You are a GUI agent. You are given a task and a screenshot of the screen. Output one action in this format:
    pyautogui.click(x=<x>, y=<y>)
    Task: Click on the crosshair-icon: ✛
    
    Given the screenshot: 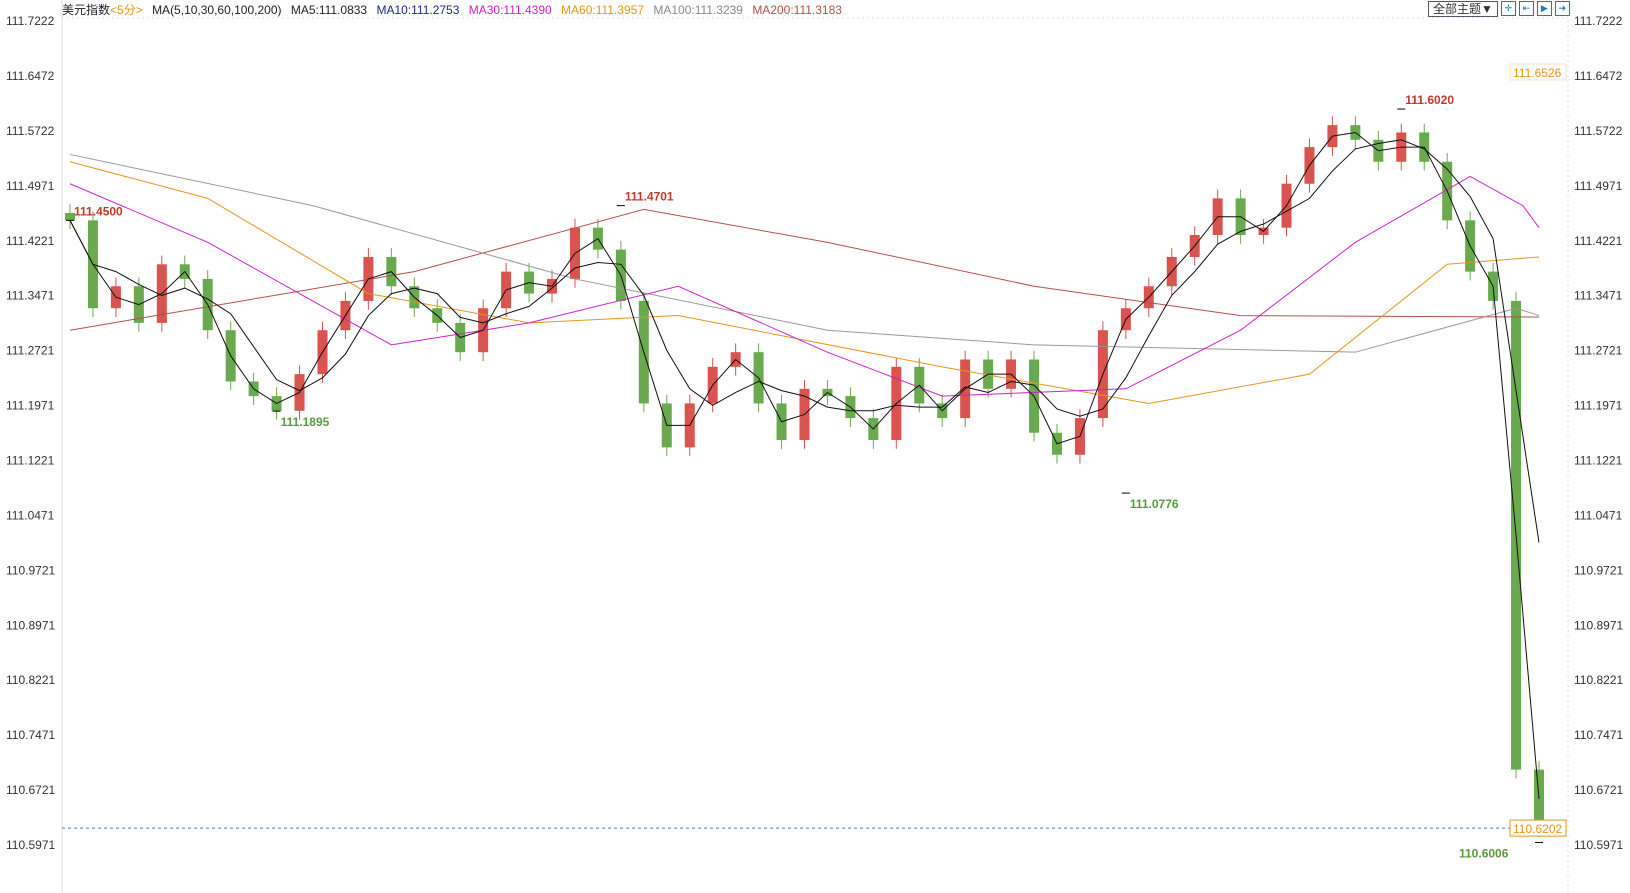 What is the action you would take?
    pyautogui.click(x=1508, y=8)
    